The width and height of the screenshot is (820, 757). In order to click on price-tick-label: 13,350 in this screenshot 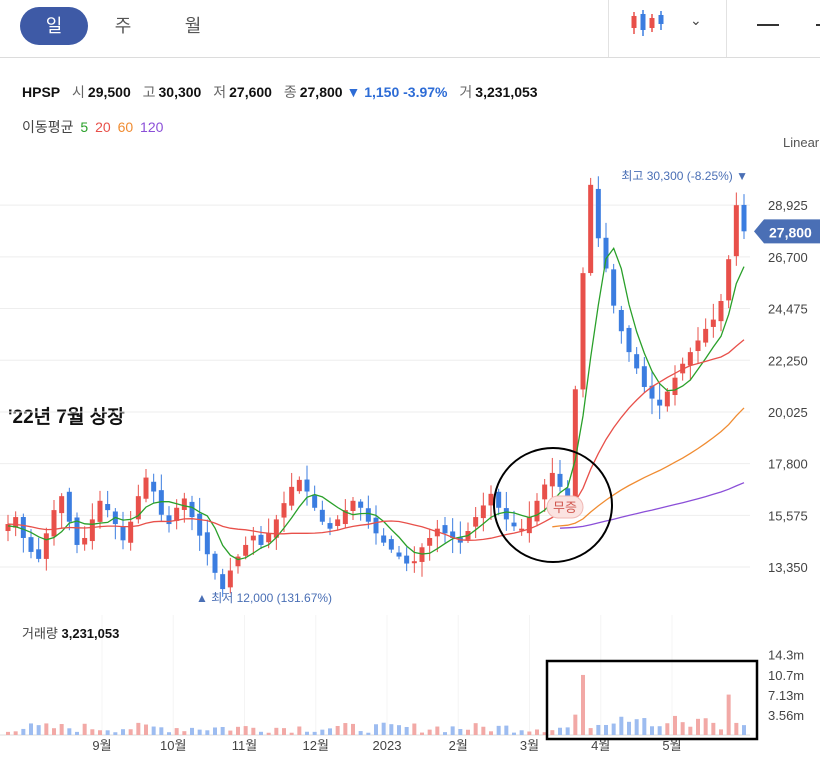, I will do `click(788, 567)`.